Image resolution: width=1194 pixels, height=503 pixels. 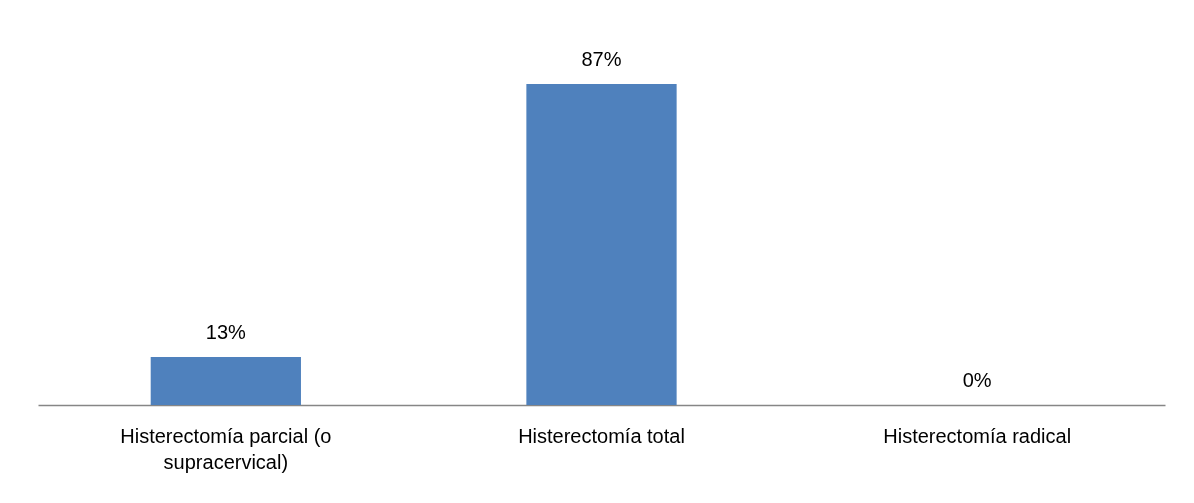 What do you see at coordinates (226, 449) in the screenshot?
I see `x-tick-label: Histerectomía parcial (o supracervical)` at bounding box center [226, 449].